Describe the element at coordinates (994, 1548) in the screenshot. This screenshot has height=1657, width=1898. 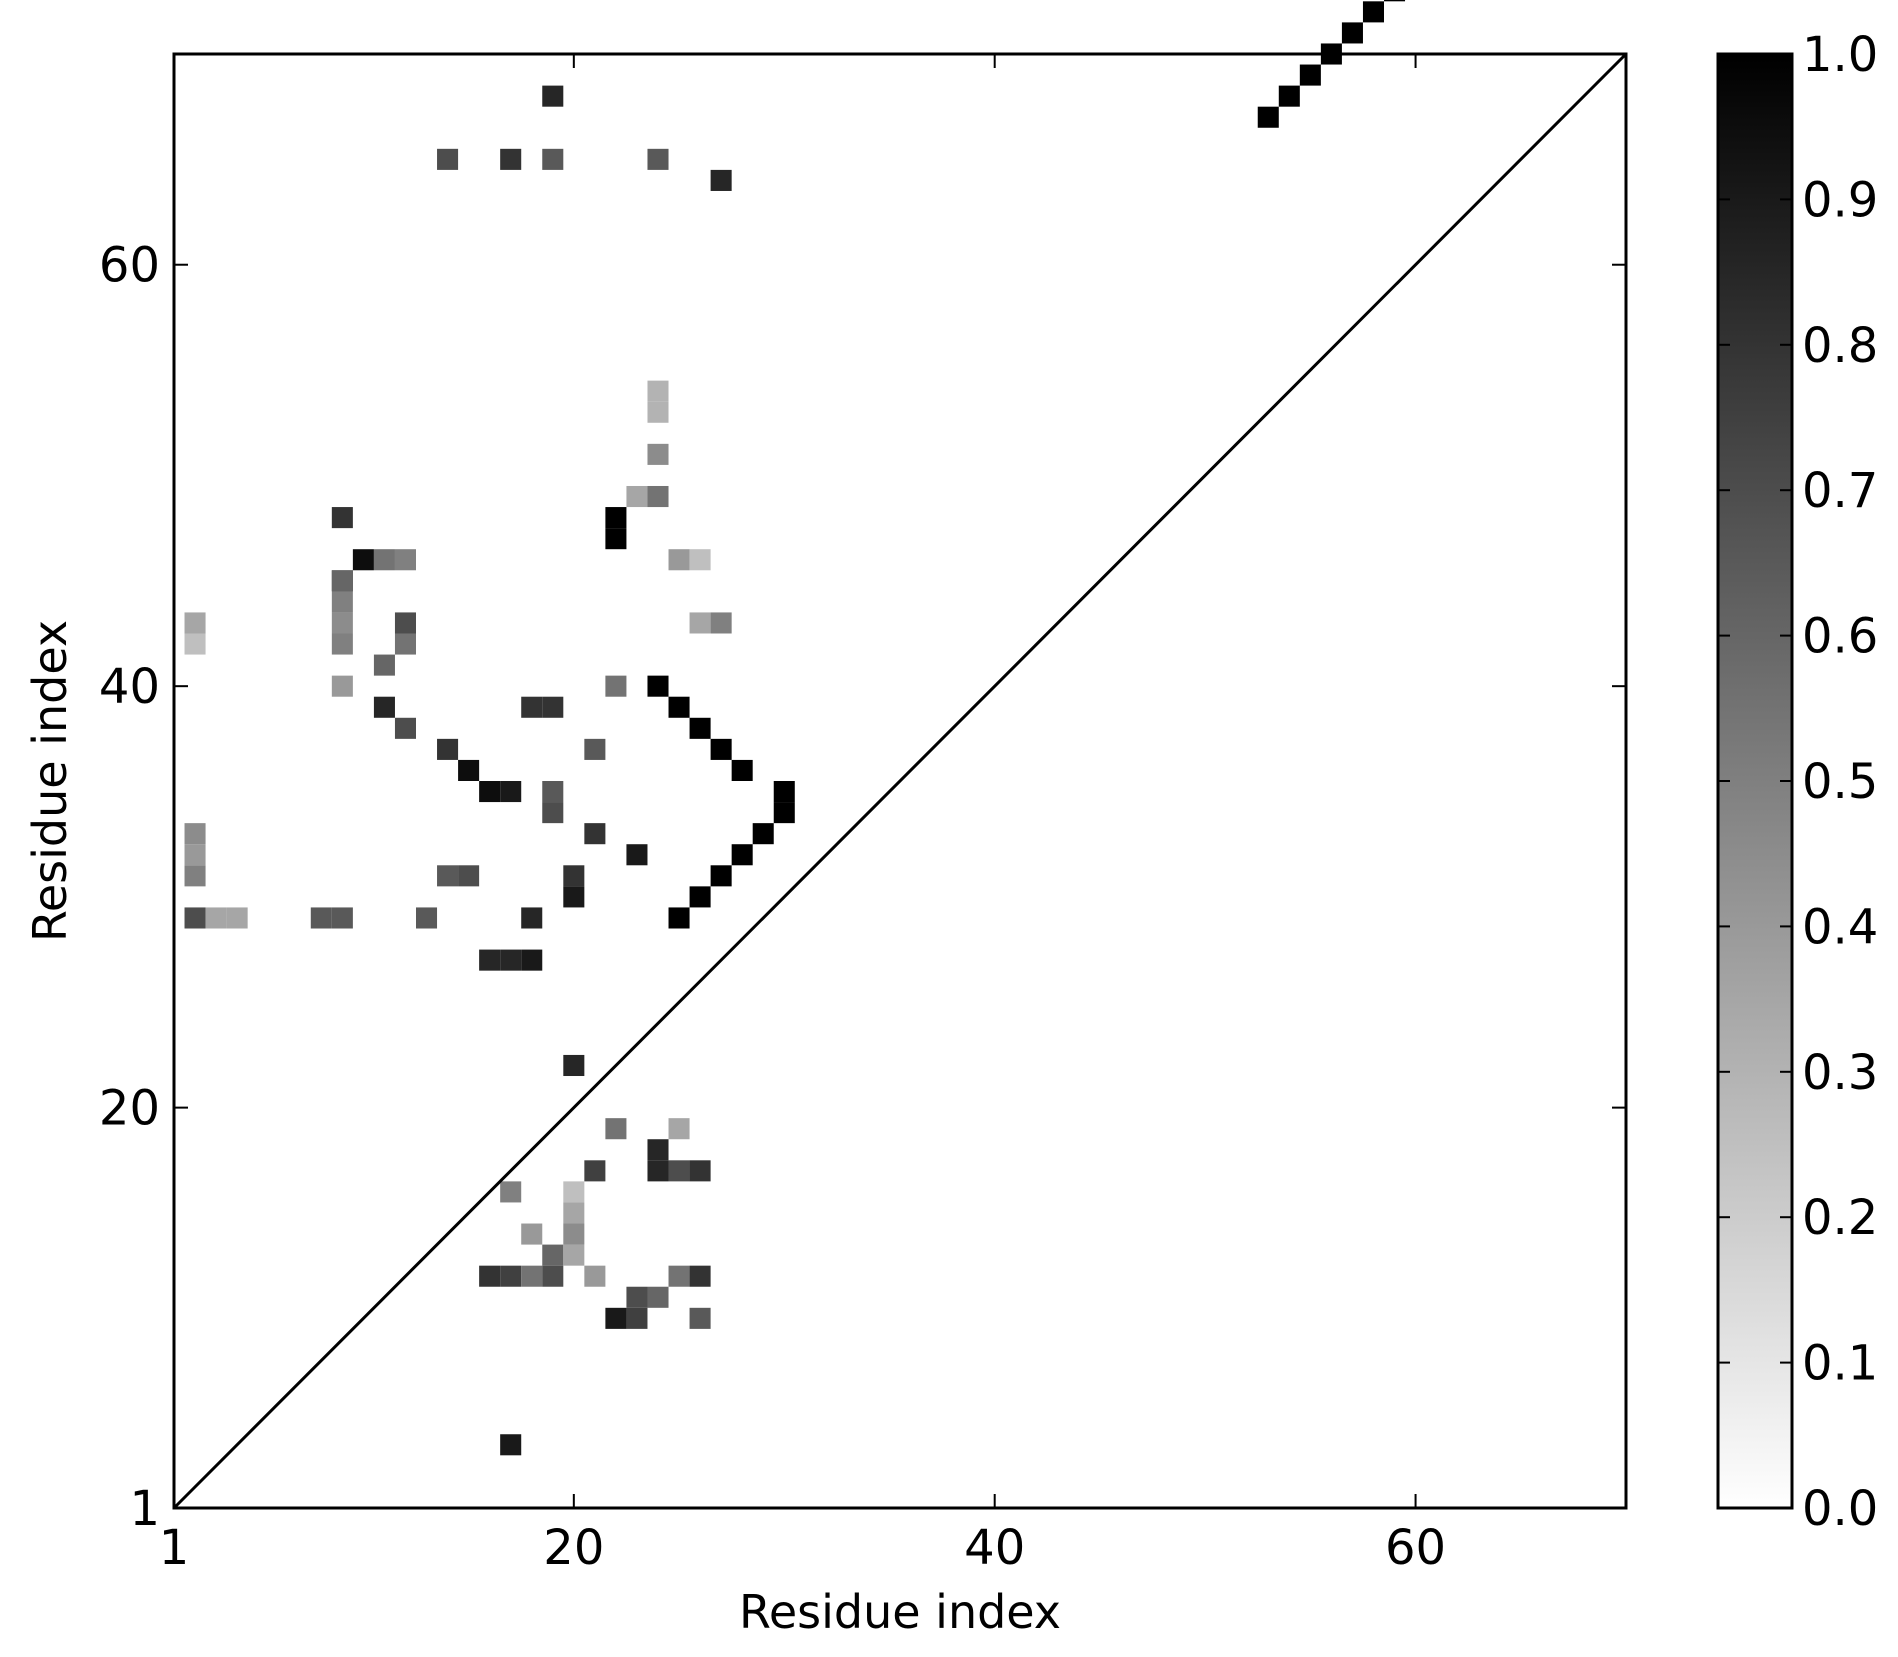
I see `x-tick-label: 40` at that location.